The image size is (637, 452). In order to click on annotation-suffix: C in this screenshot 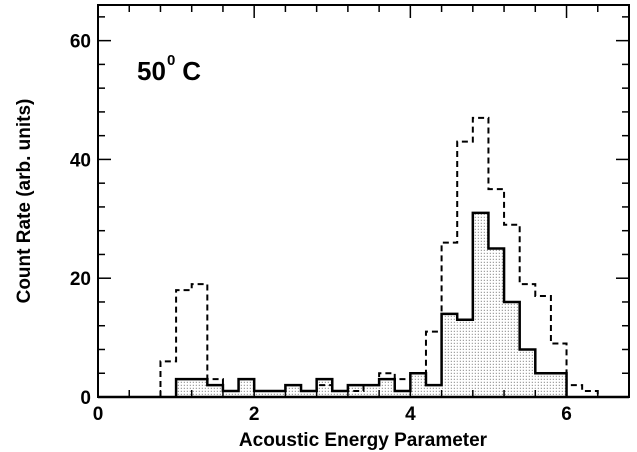, I will do `click(188, 71)`.